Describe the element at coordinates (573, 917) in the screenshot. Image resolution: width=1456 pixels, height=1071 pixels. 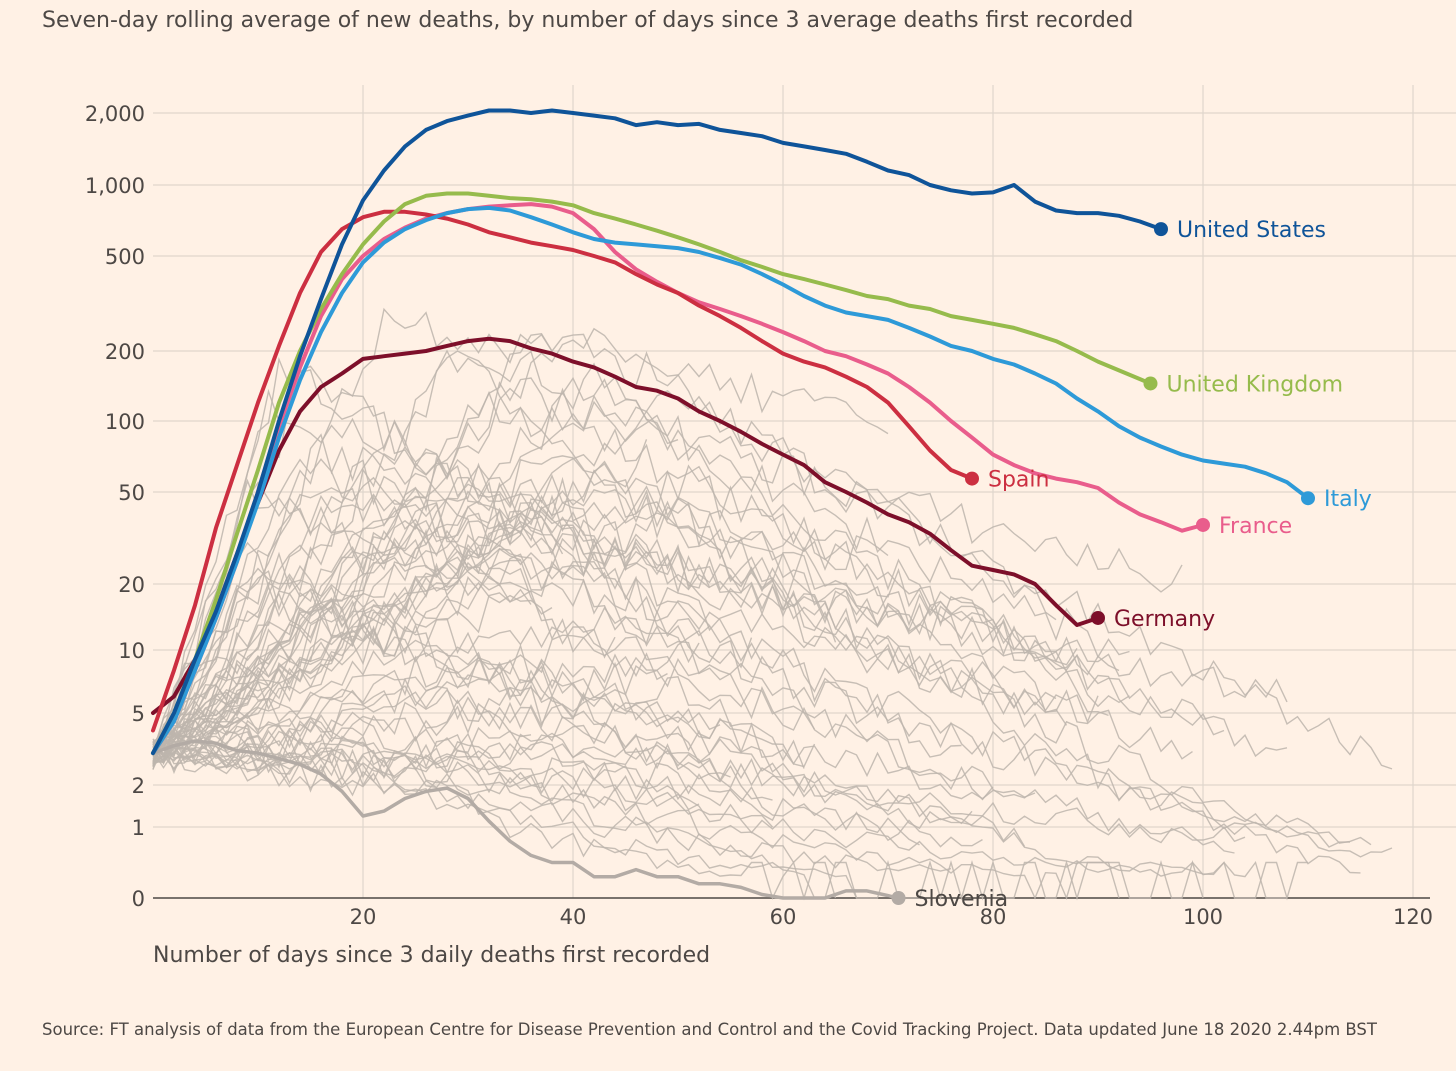
I see `x-tick-label: 40` at that location.